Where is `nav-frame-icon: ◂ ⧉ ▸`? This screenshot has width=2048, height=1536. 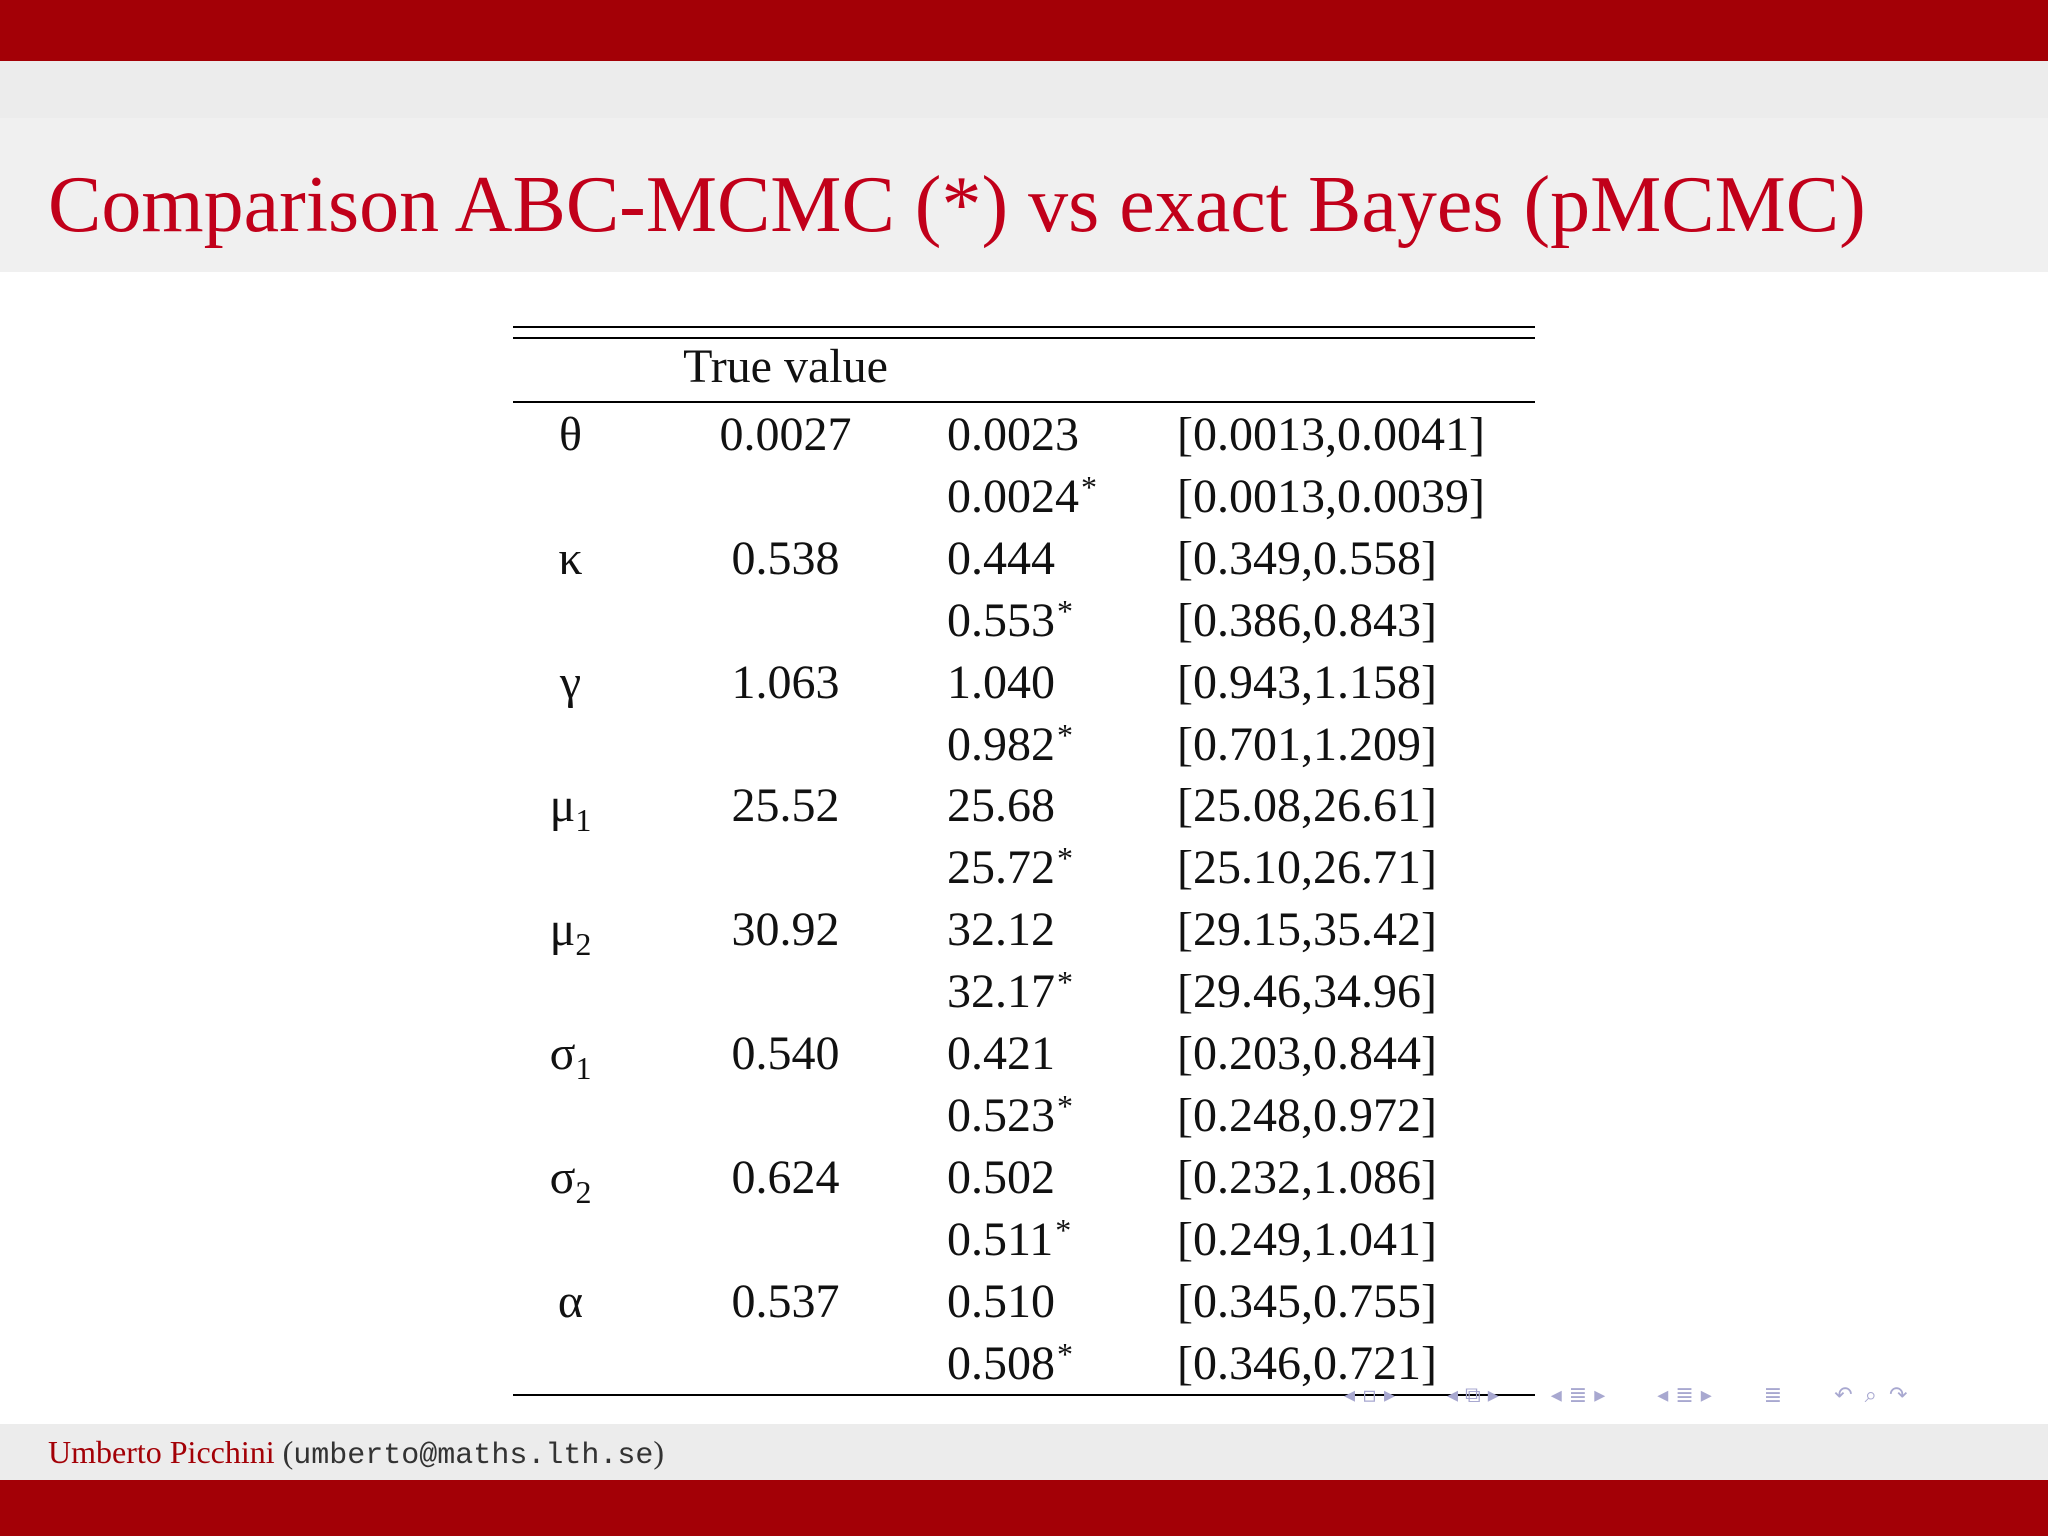
nav-frame-icon: ◂ ⧉ ▸ is located at coordinates (1472, 1395).